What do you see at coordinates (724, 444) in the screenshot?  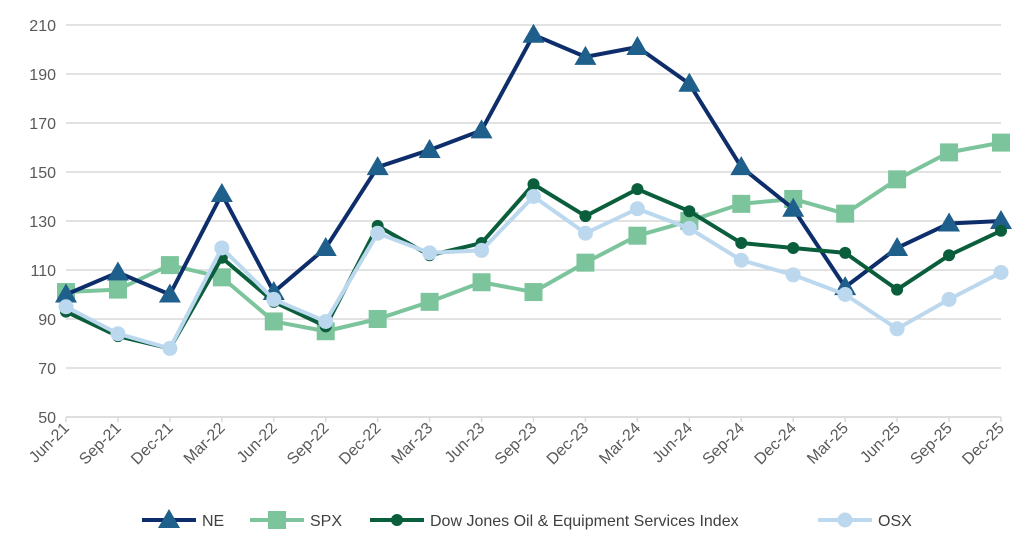 I see `x-tick-label: Sep-24` at bounding box center [724, 444].